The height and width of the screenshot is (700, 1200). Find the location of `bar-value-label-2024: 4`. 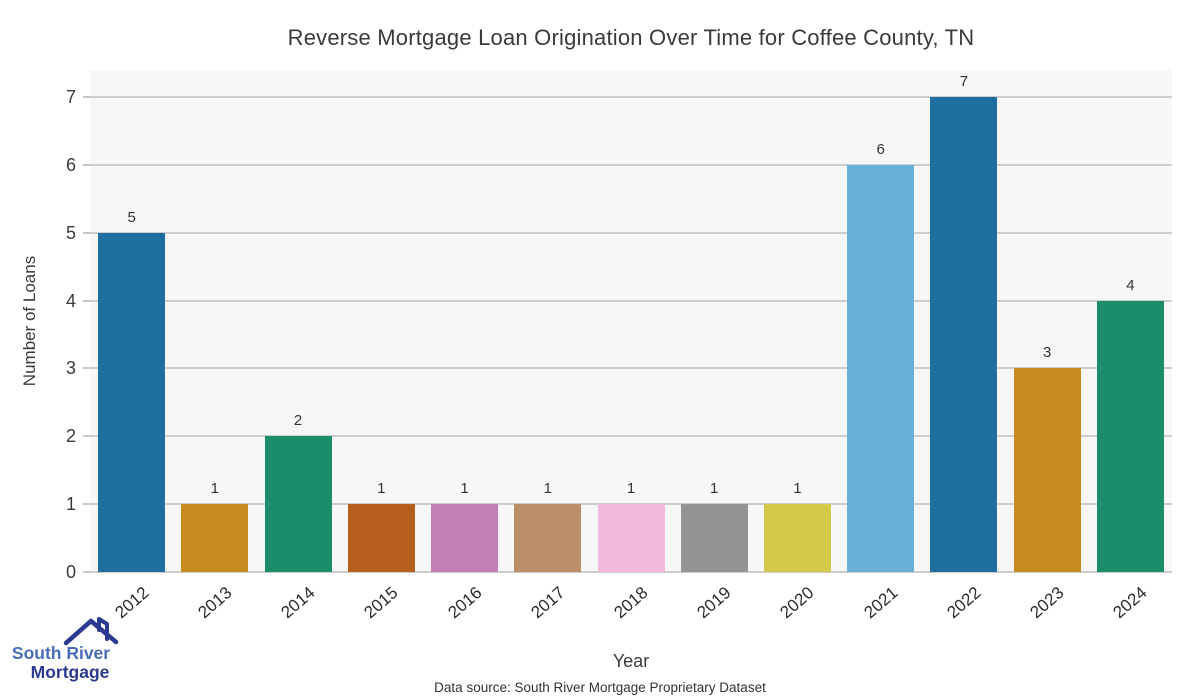

bar-value-label-2024: 4 is located at coordinates (1130, 285).